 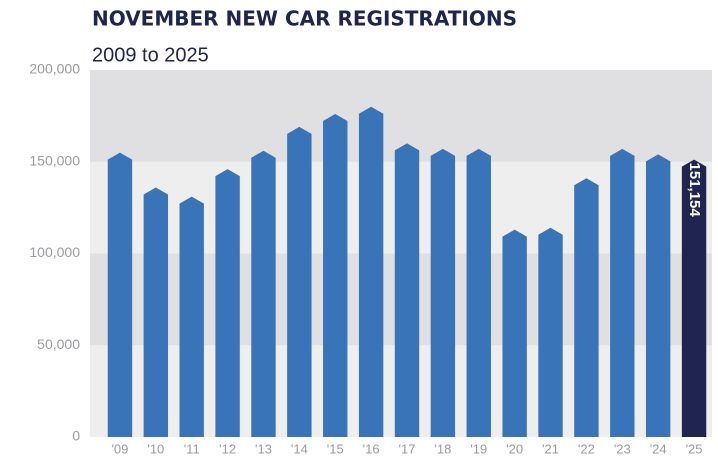 I want to click on x-tick-label: '15, so click(x=335, y=448).